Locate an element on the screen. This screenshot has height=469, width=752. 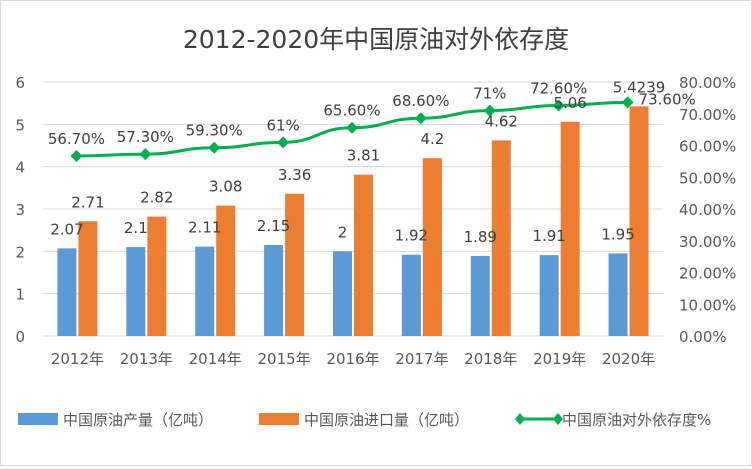
x-axis-tick: 2016年 is located at coordinates (352, 359).